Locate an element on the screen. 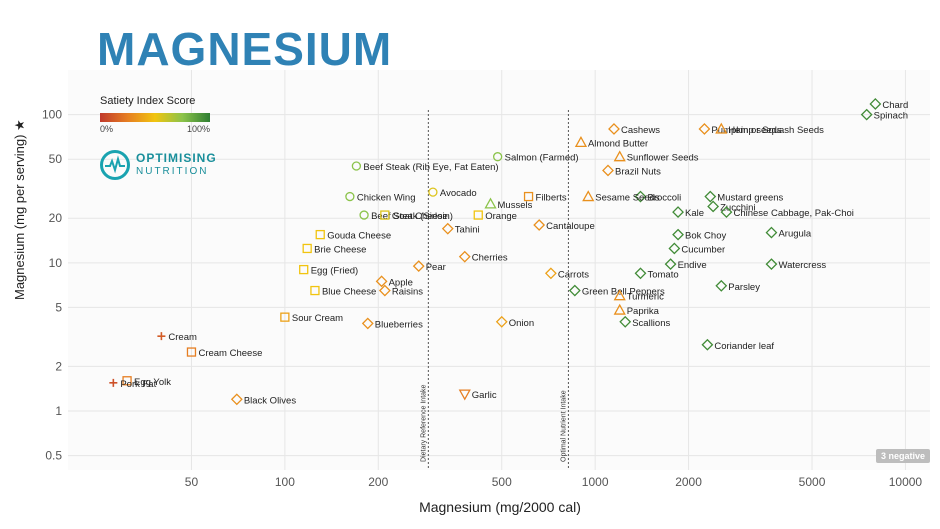  satiety-legend: Satiety Index Score 0% 100% is located at coordinates (155, 114).